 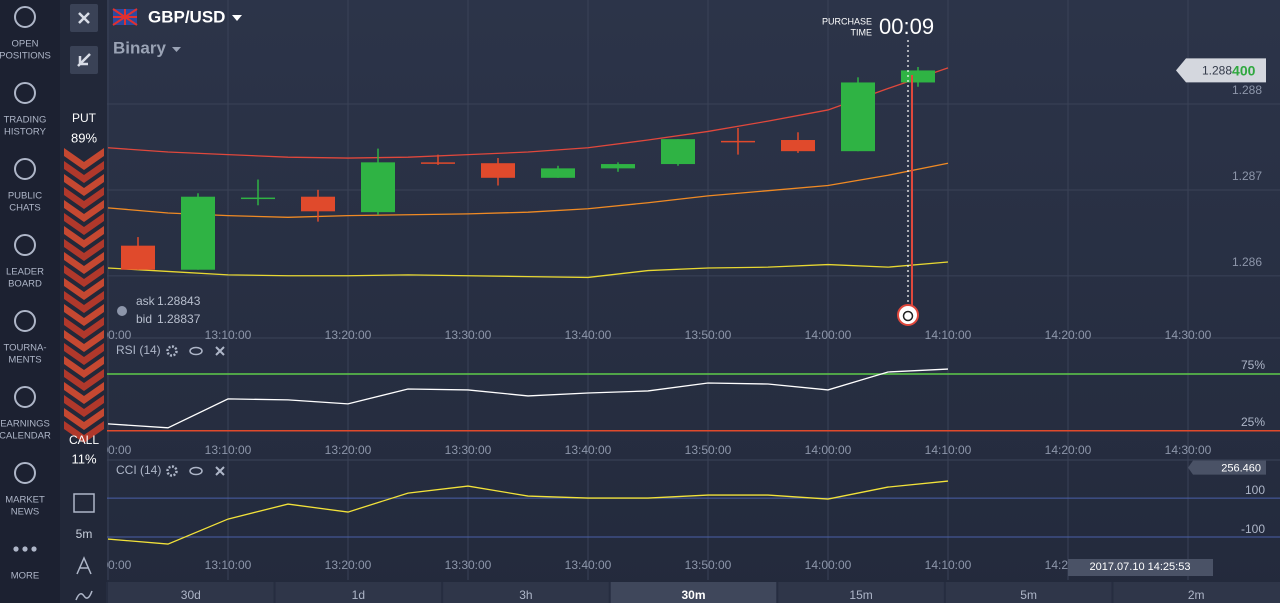 What do you see at coordinates (468, 565) in the screenshot?
I see `time-label: 13:30:00` at bounding box center [468, 565].